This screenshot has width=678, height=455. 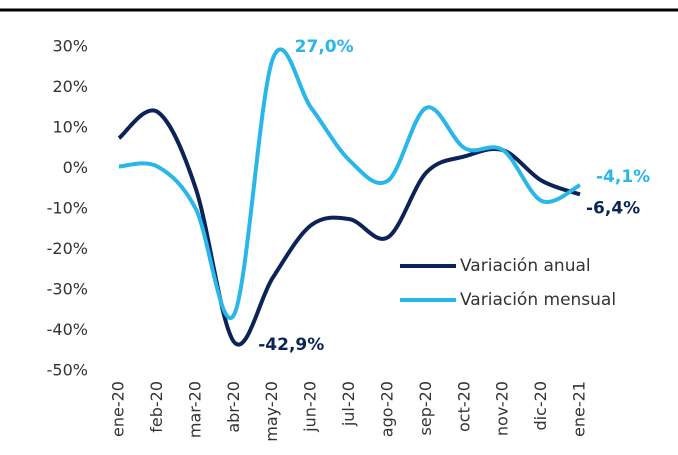 What do you see at coordinates (271, 411) in the screenshot?
I see `x-tick-label: may-20` at bounding box center [271, 411].